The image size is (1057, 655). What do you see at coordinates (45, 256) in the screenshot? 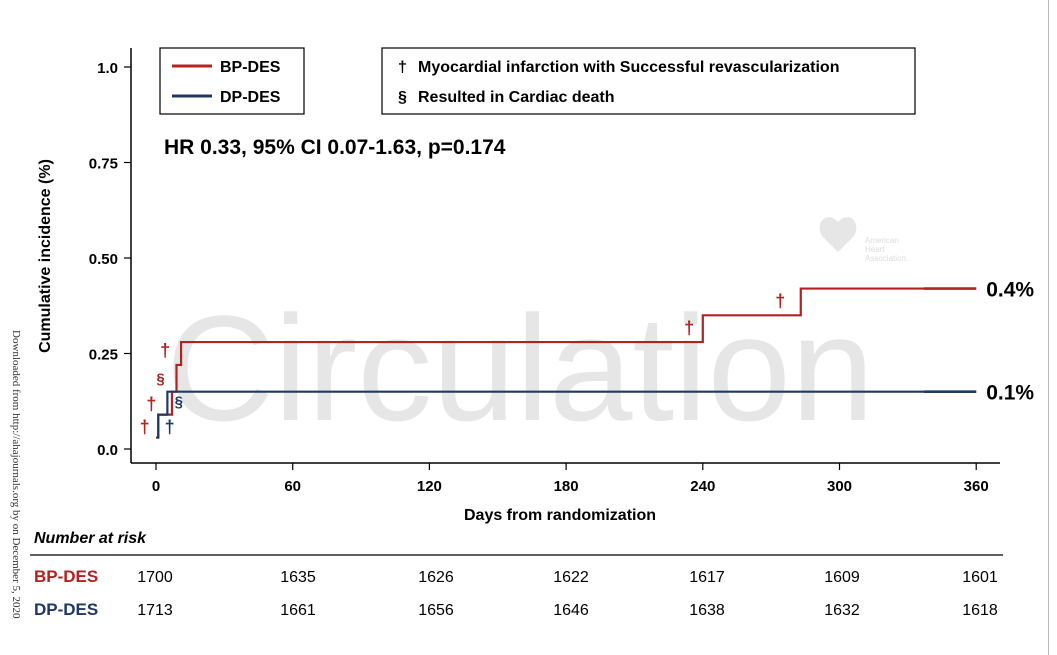
I see `y-axis-label: Cumulative incidence (%)` at bounding box center [45, 256].